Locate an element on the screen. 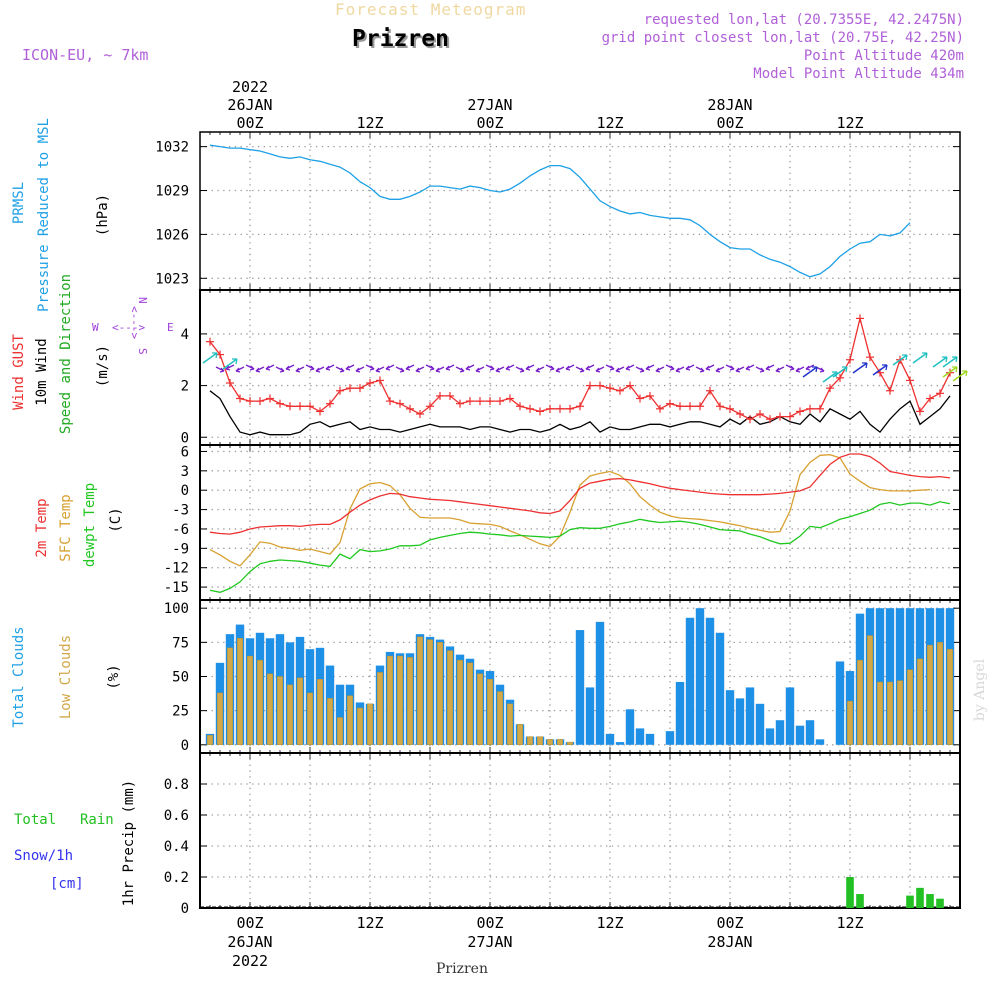  top-time-hour: 00Z is located at coordinates (729, 123).